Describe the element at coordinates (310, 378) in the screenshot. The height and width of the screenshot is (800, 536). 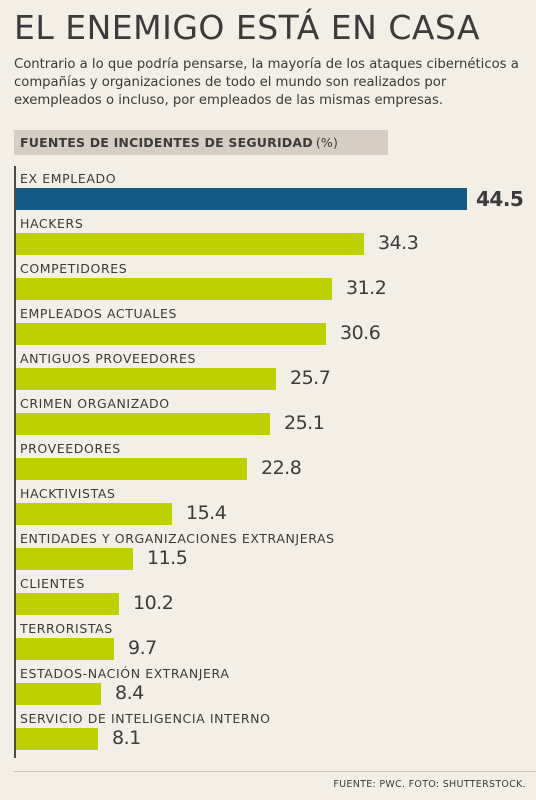
I see `value-label: 25.7` at that location.